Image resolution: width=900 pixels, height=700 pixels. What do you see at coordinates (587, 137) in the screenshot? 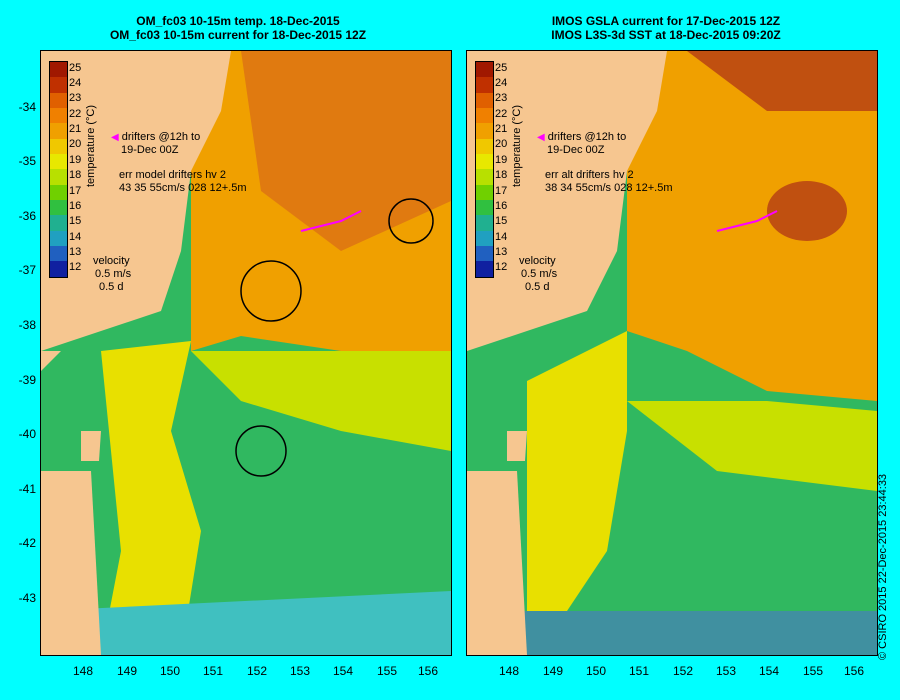
I see `drifters-line1: drifters @12h to` at bounding box center [587, 137].